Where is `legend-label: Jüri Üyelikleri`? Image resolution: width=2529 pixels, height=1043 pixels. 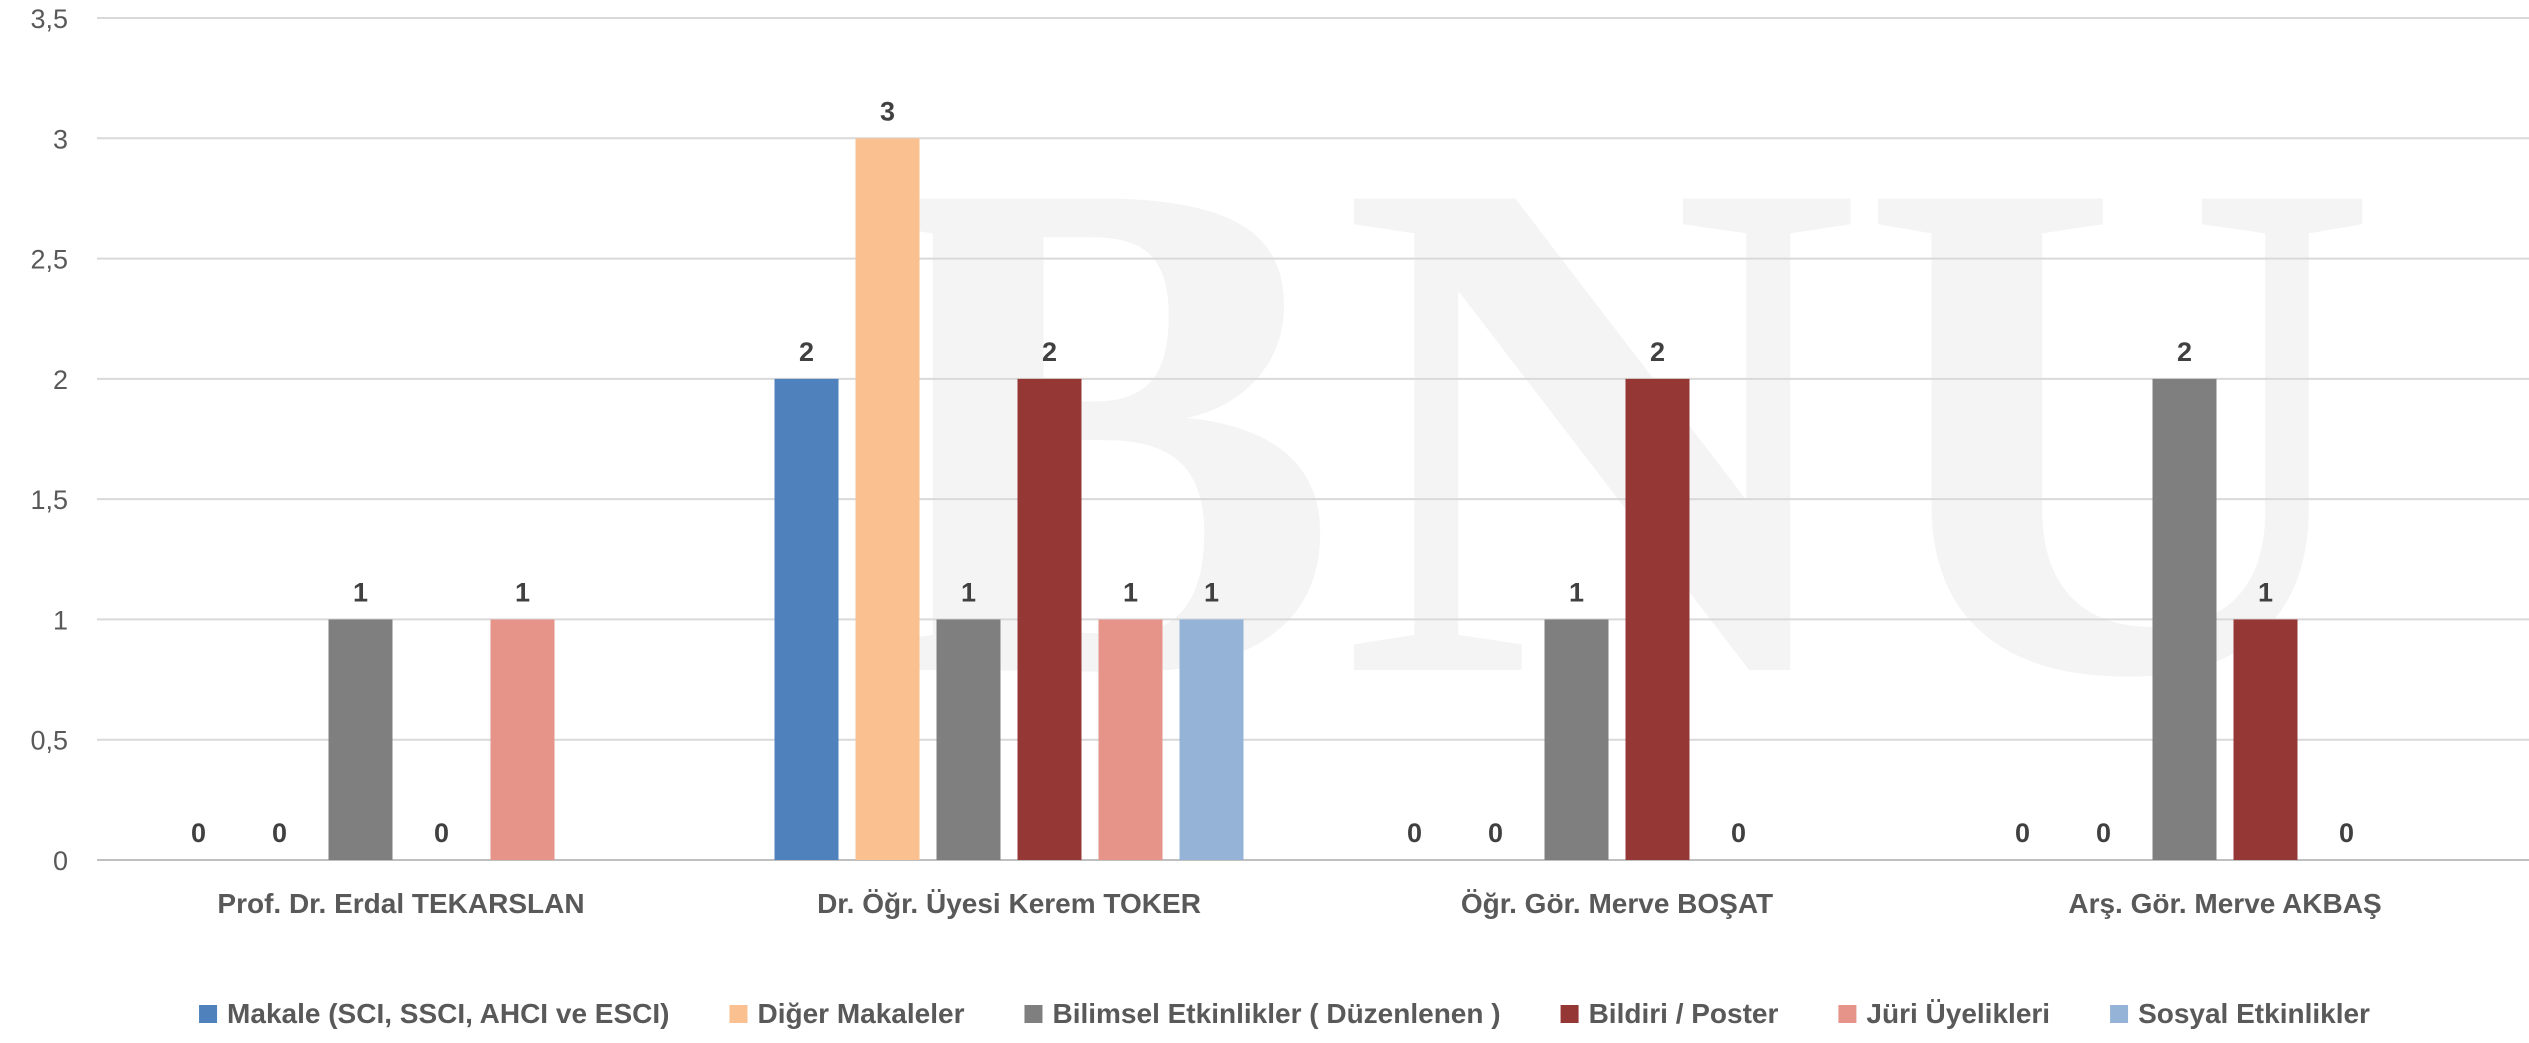
legend-label: Jüri Üyelikleri is located at coordinates (1958, 1013).